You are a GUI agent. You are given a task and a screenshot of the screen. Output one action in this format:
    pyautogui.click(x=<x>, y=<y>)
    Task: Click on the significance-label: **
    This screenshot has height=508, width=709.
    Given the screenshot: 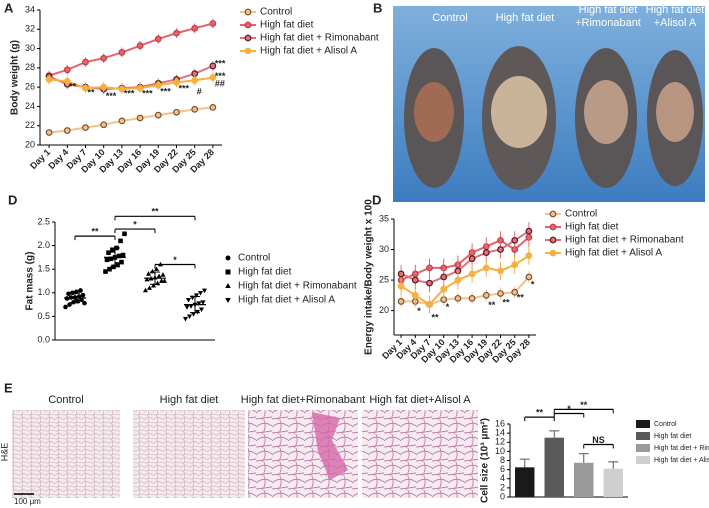 What is the action you would take?
    pyautogui.click(x=155, y=212)
    